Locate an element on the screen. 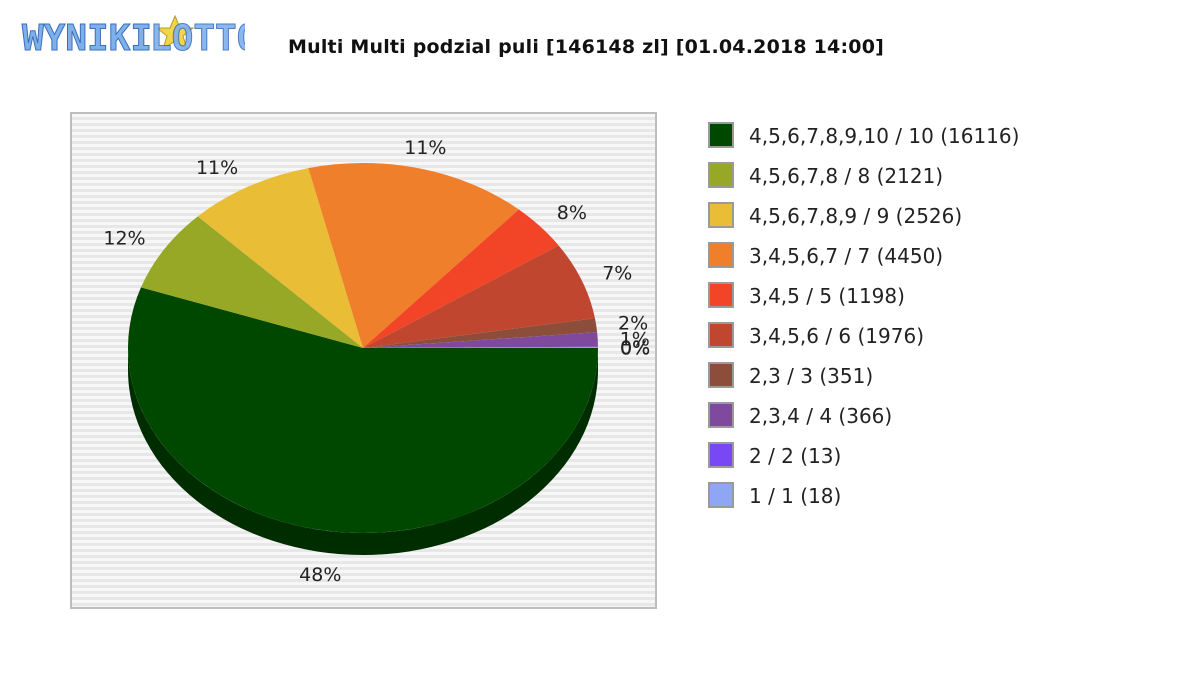 The height and width of the screenshot is (680, 1200). pie-label-0: 48% is located at coordinates (320, 575).